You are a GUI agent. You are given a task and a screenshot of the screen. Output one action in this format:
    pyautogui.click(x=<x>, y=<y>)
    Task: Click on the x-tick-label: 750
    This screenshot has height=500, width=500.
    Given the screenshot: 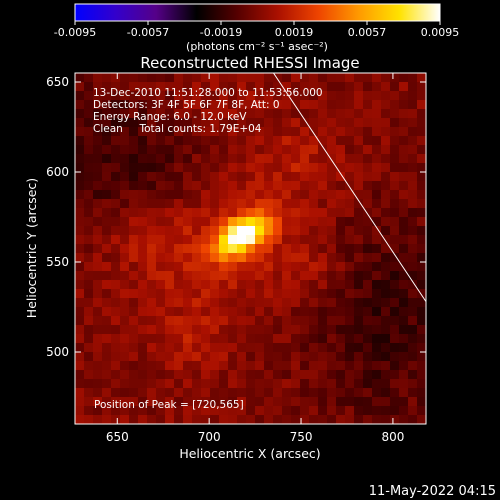 What is the action you would take?
    pyautogui.click(x=301, y=437)
    